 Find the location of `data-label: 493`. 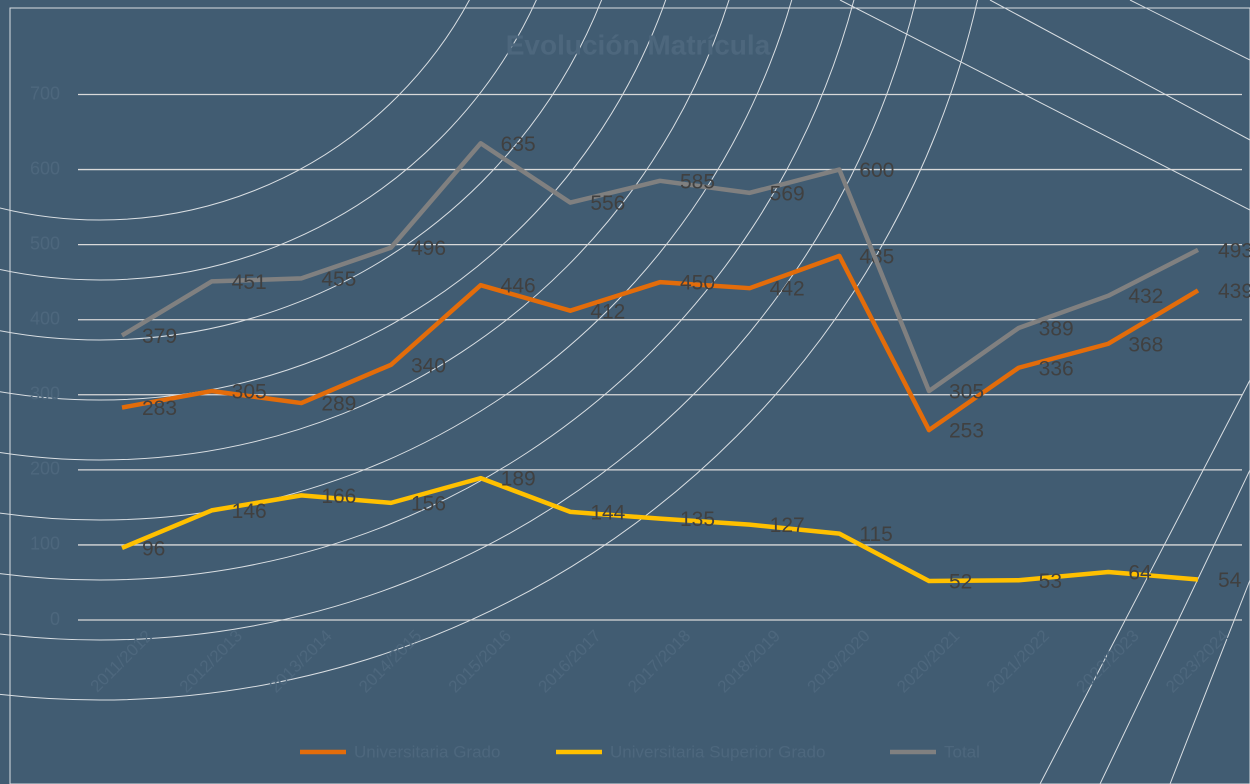

data-label: 493 is located at coordinates (1234, 250).